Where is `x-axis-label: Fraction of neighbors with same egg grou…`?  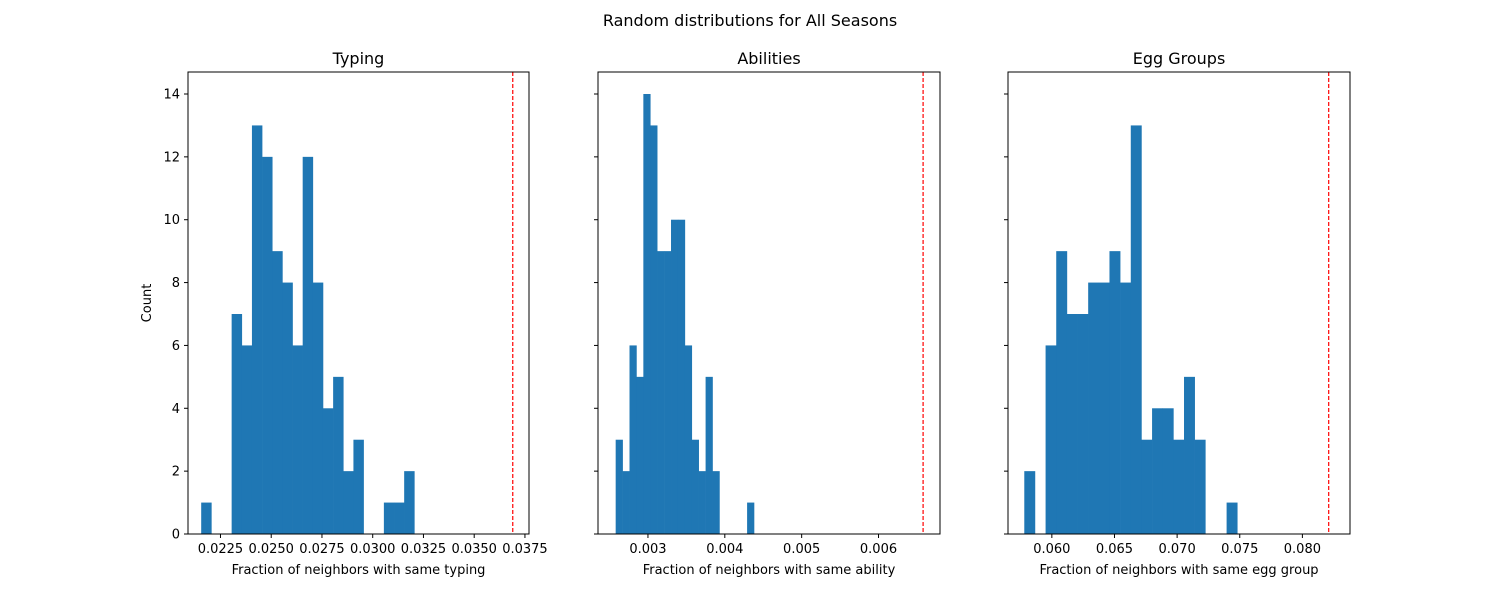 x-axis-label: Fraction of neighbors with same egg grou… is located at coordinates (1178, 570).